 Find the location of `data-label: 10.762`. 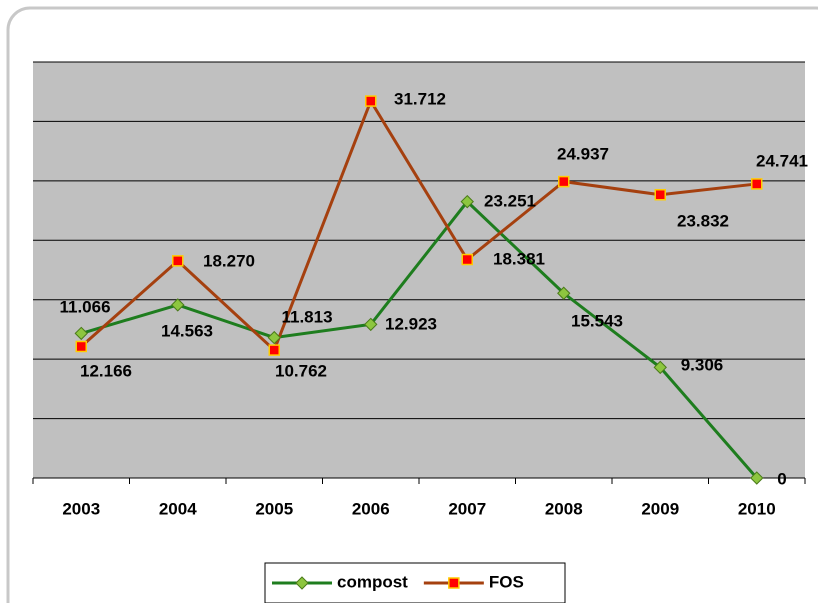

data-label: 10.762 is located at coordinates (301, 370).